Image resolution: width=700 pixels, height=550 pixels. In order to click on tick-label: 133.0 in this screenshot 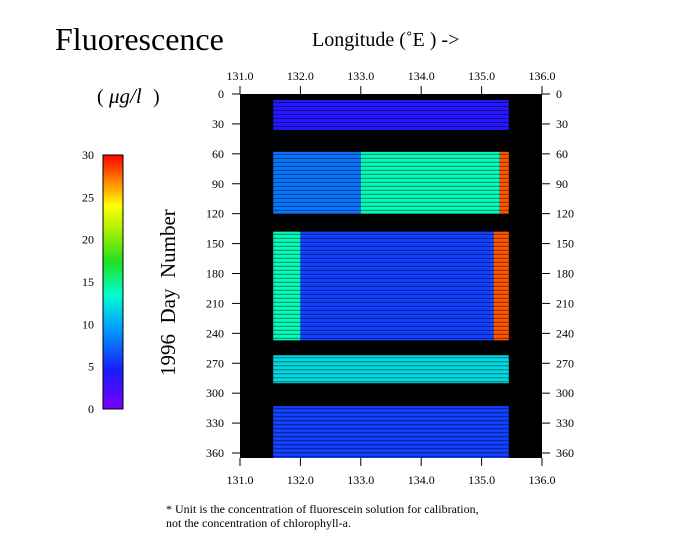, I will do `click(360, 76)`.